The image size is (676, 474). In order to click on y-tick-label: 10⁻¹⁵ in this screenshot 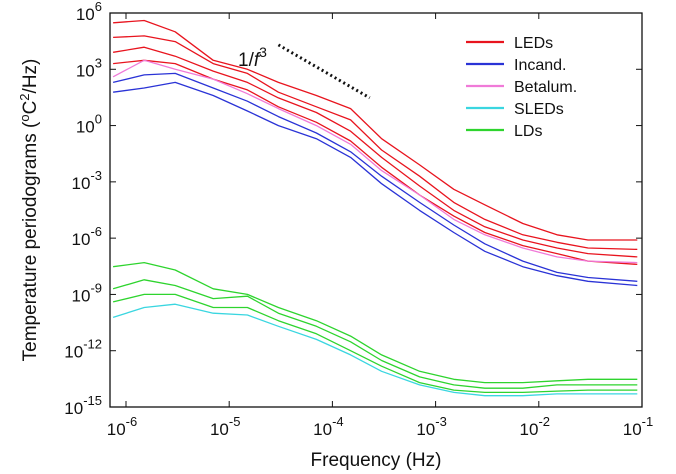, I will do `click(83, 405)`.